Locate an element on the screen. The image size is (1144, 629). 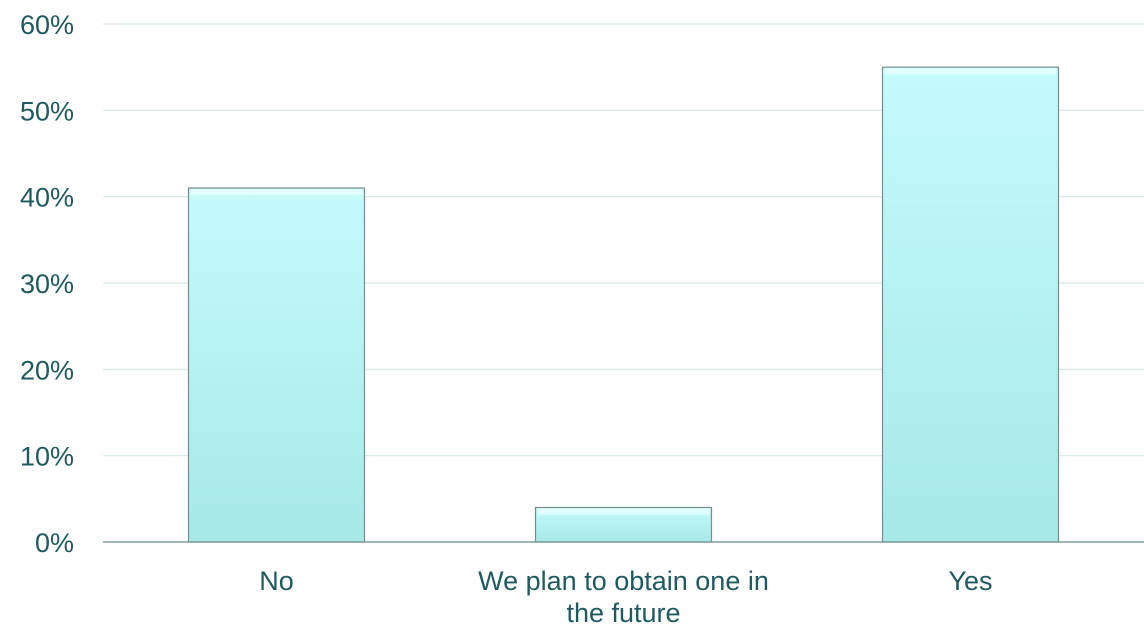
x-category-label-line: the future is located at coordinates (623, 613).